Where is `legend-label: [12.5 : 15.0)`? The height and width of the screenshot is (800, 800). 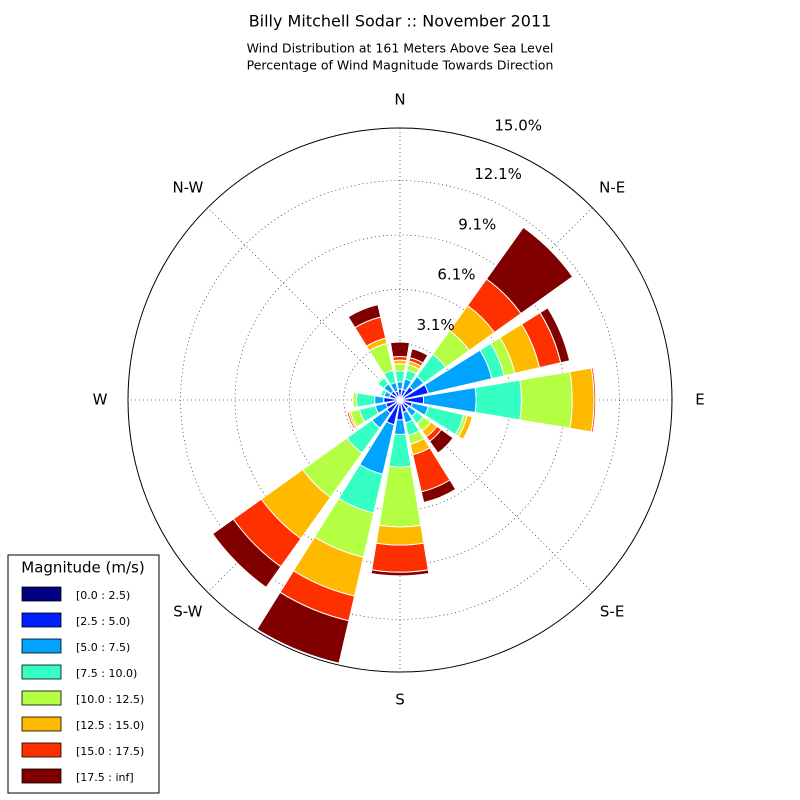
legend-label: [12.5 : 15.0) is located at coordinates (110, 725).